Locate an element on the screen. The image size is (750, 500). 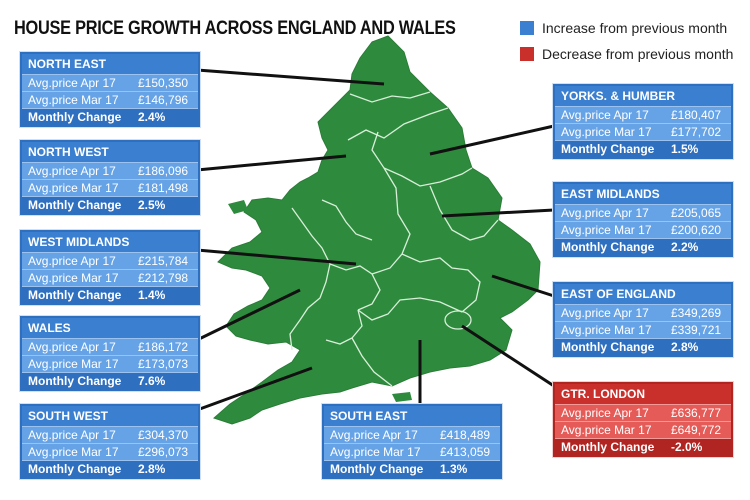
monthly-change: 7.6% is located at coordinates (152, 381).